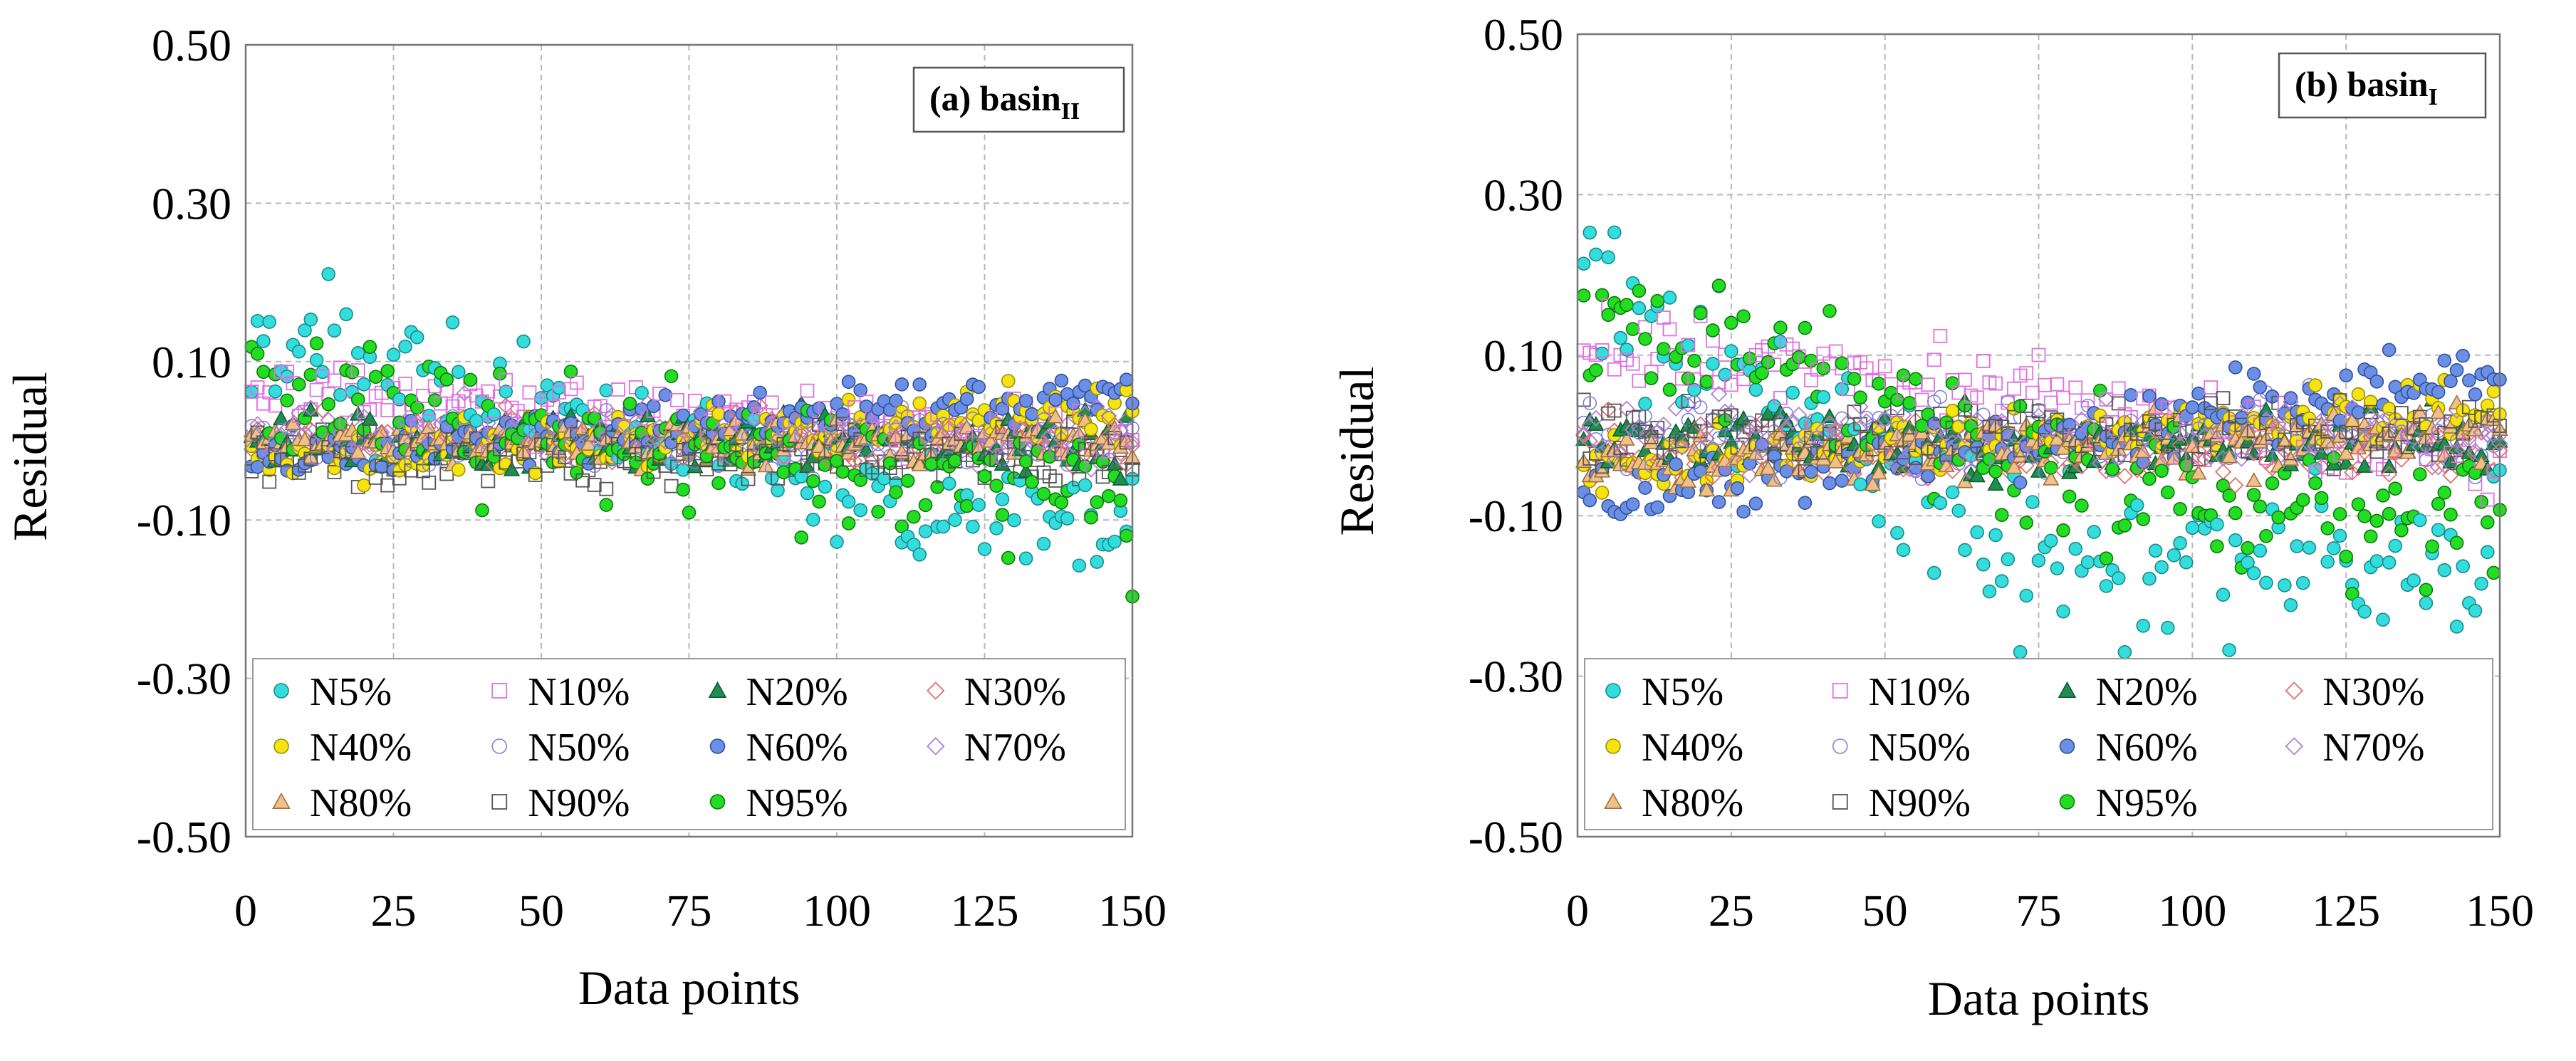 The image size is (2576, 1061). I want to click on legend-label: N10%, so click(1920, 692).